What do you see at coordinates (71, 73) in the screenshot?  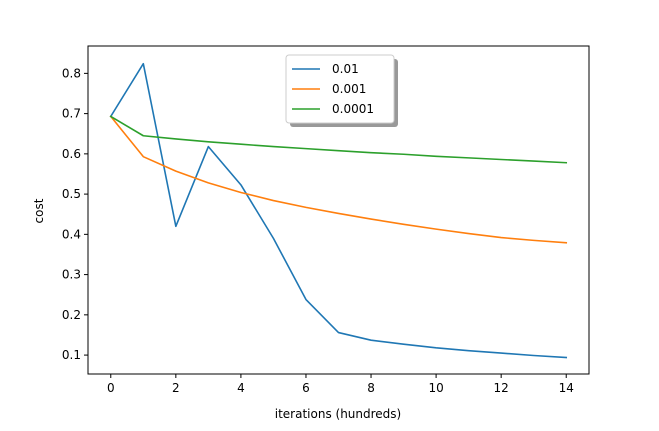 I see `y-tick-label: 0.8` at bounding box center [71, 73].